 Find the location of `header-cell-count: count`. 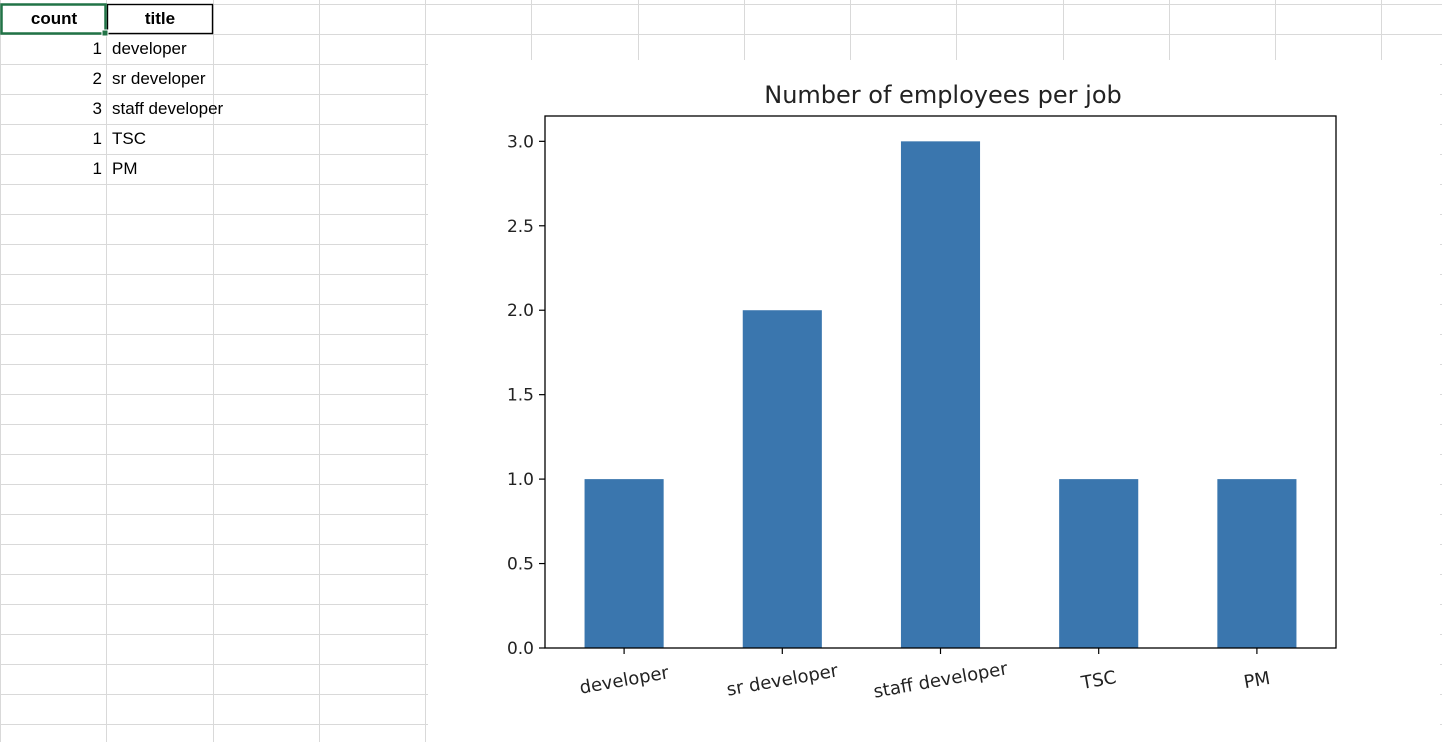

header-cell-count: count is located at coordinates (54, 18).